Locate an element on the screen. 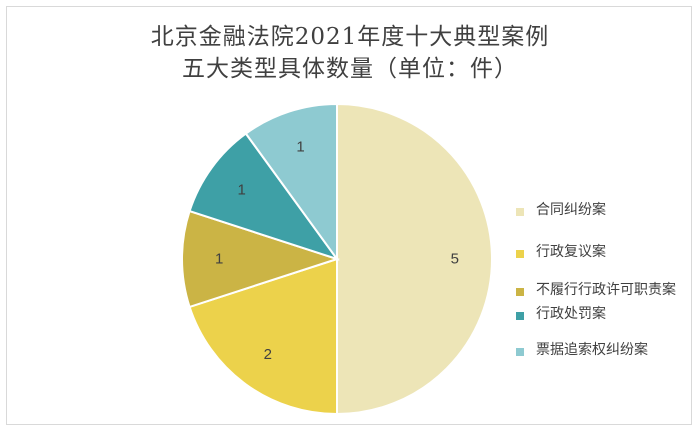 The width and height of the screenshot is (700, 433). legend-label: 行政复议案 is located at coordinates (571, 252).